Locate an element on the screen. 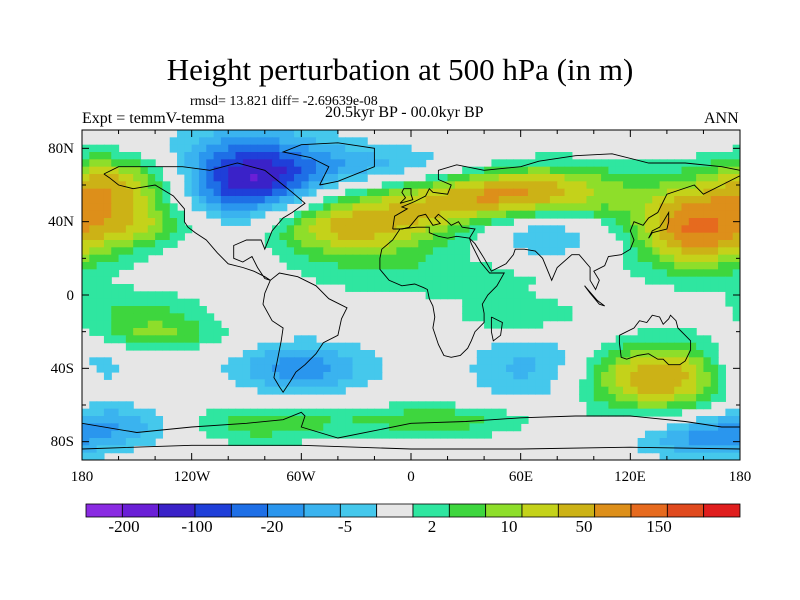  x-tick-label: 60W is located at coordinates (301, 477).